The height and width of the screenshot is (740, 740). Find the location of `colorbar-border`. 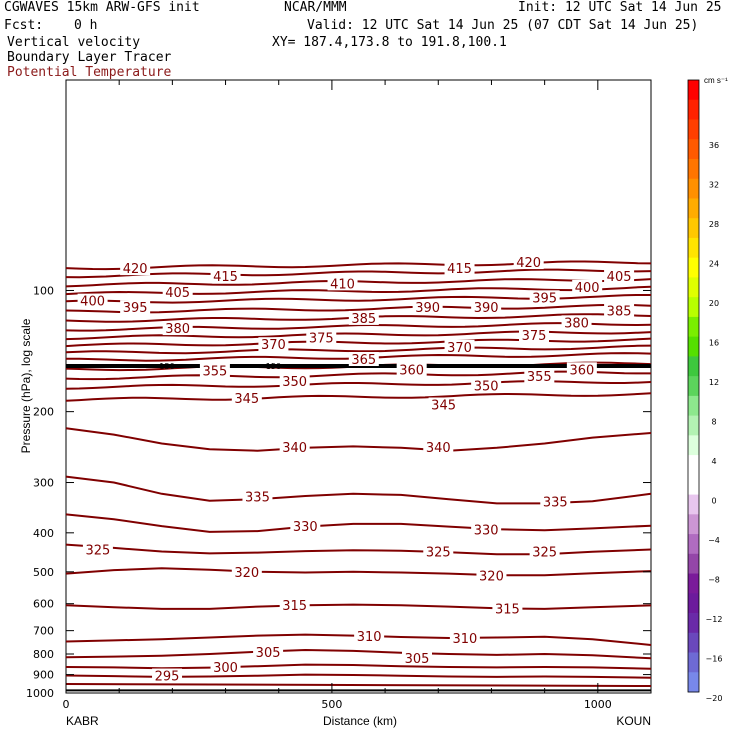

colorbar-border is located at coordinates (693, 386).